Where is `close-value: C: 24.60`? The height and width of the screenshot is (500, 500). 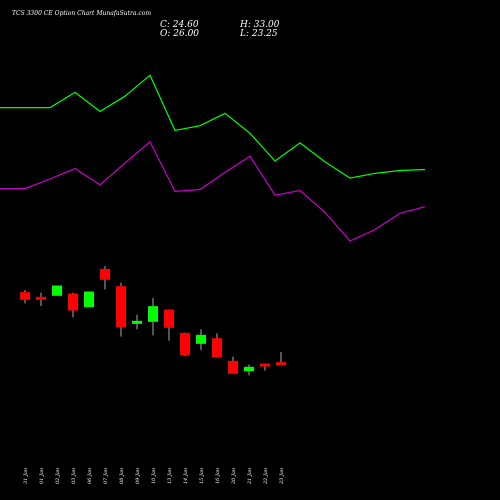 close-value: C: 24.60 is located at coordinates (179, 25).